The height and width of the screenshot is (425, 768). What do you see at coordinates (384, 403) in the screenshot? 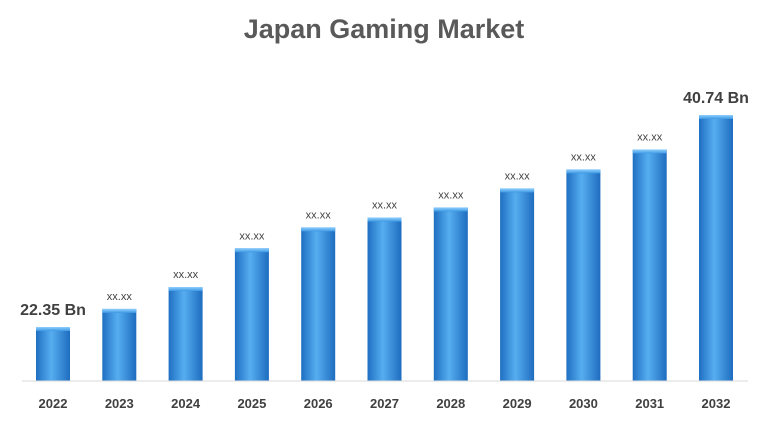
I see `x-tick-2027: 2027` at bounding box center [384, 403].